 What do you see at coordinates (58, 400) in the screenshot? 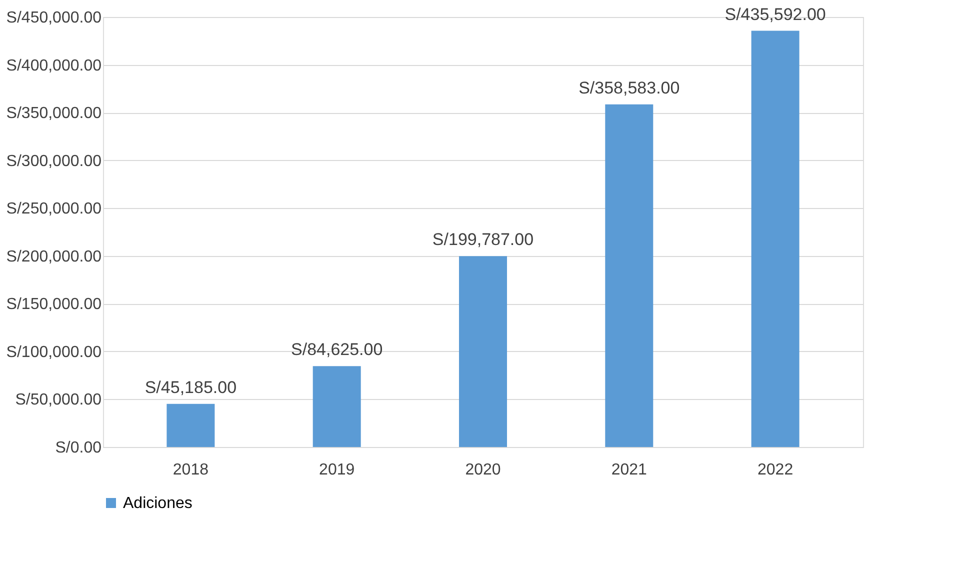
I see `y-tick-label: S/50,000.00` at bounding box center [58, 400].